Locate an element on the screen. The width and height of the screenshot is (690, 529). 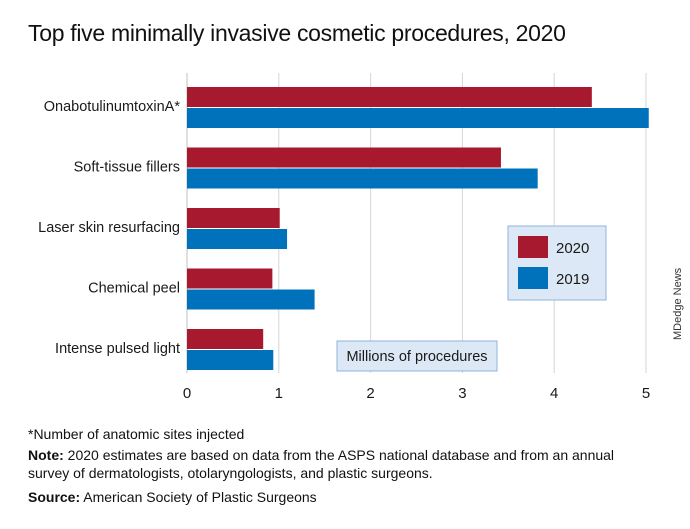
legend-swatch-2019 is located at coordinates (533, 278).